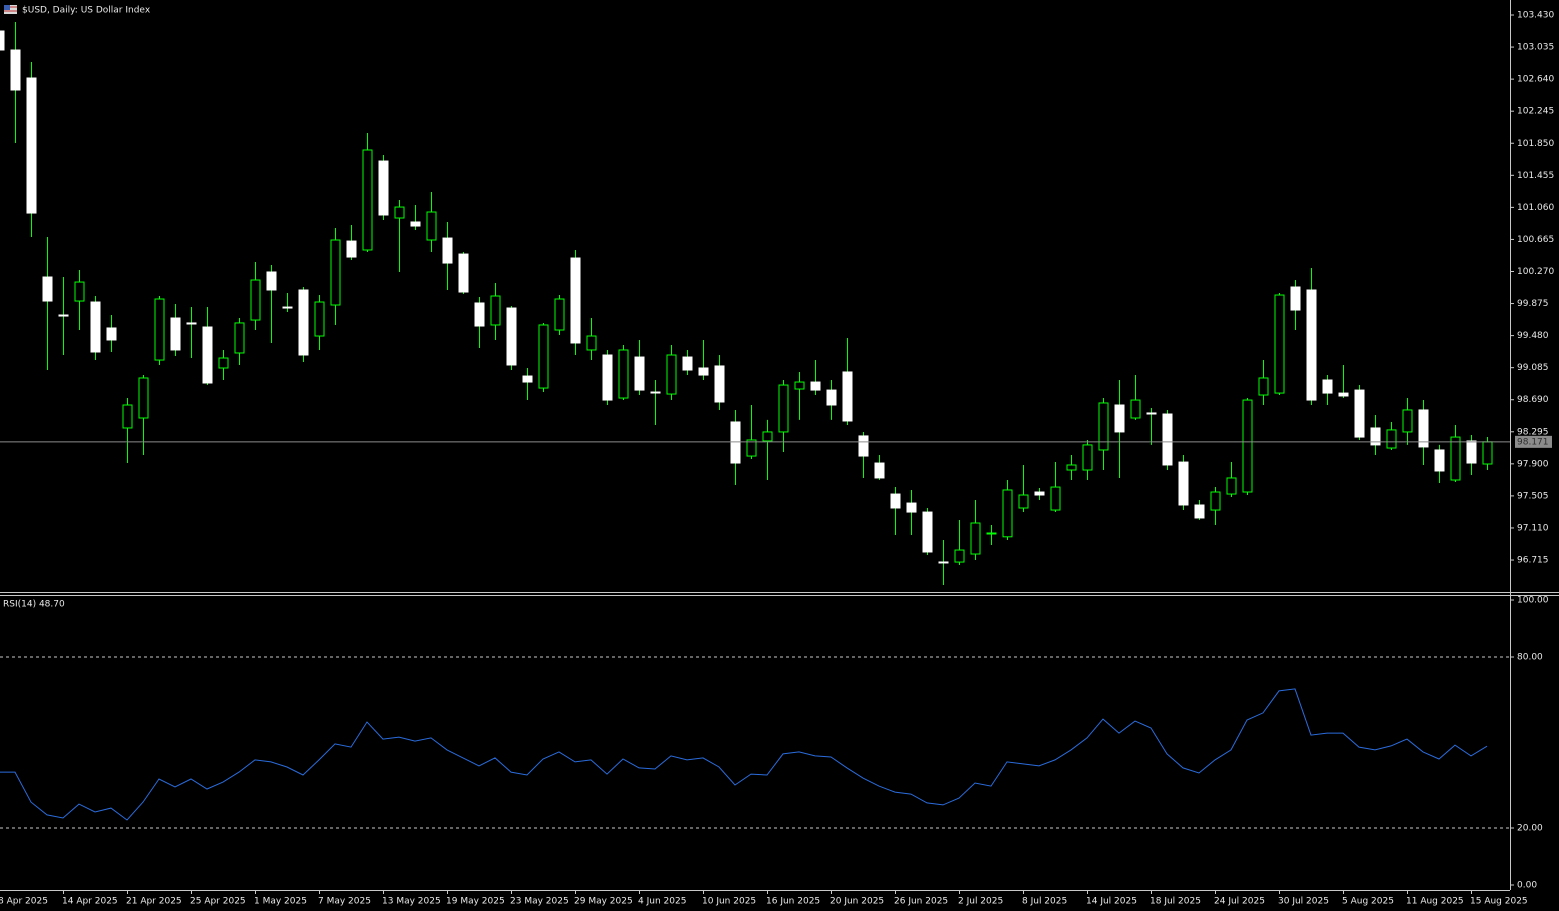 The width and height of the screenshot is (1559, 911). What do you see at coordinates (1239, 902) in the screenshot?
I see `x-tick-label: 24 Jul 2025` at bounding box center [1239, 902].